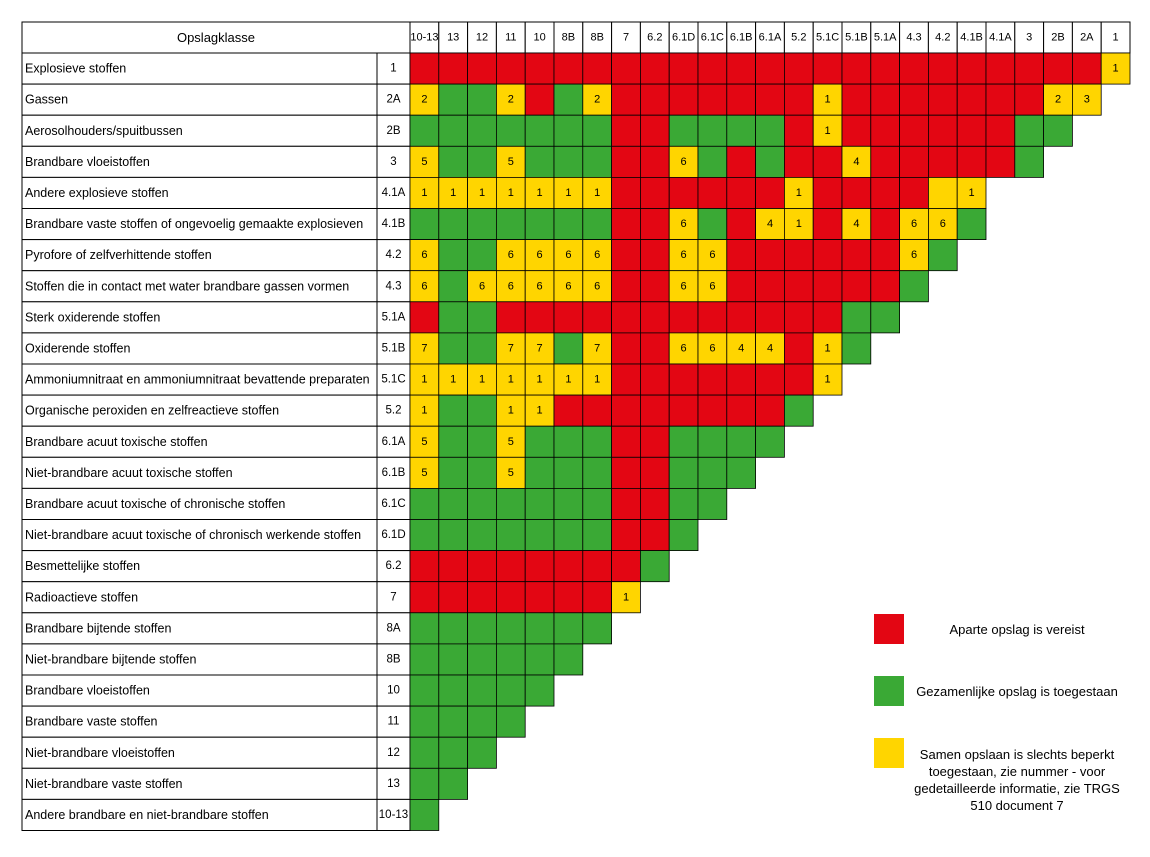 This screenshot has height=857, width=1150. Describe the element at coordinates (453, 38) in the screenshot. I see `column-header: 13` at that location.